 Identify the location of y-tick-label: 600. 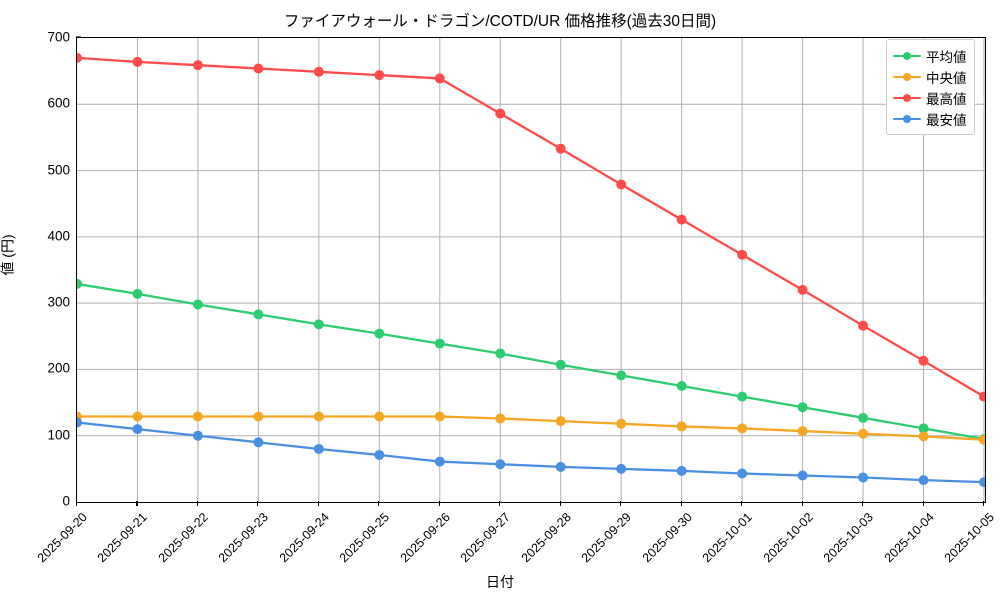
(58, 103).